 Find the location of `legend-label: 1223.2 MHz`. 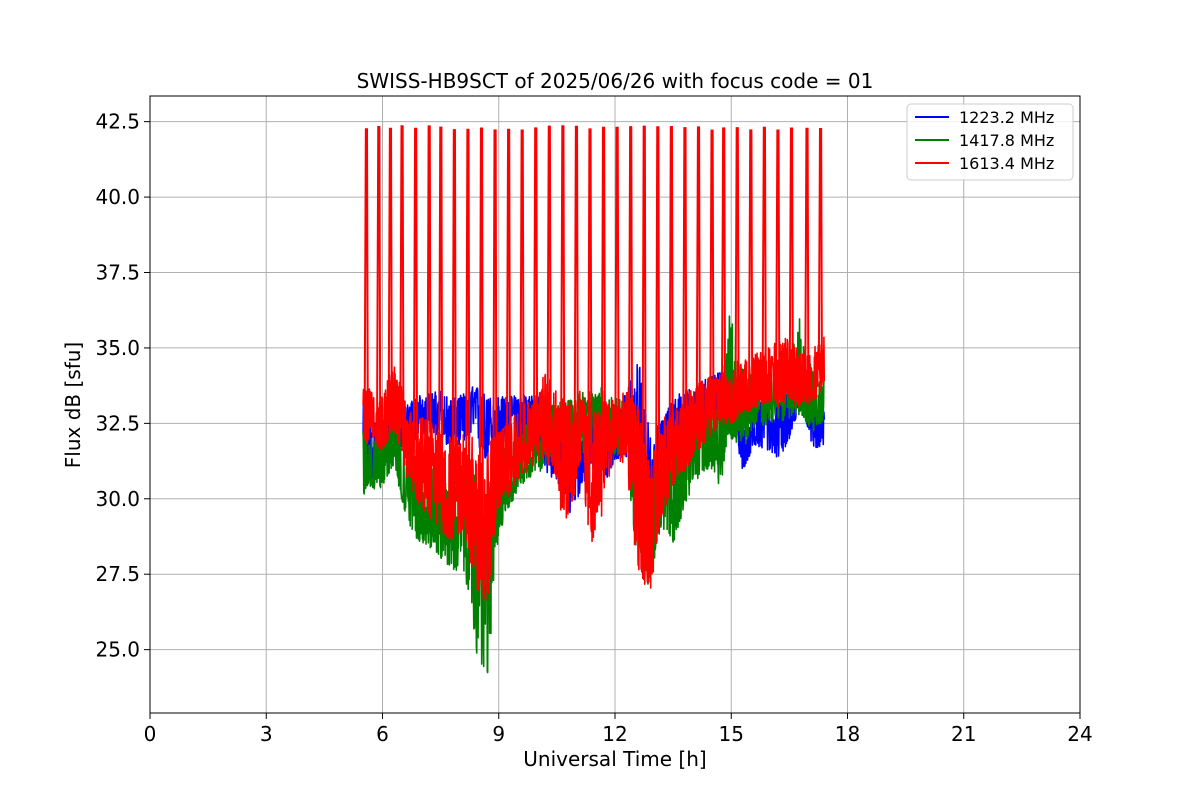

legend-label: 1223.2 MHz is located at coordinates (1006, 117).